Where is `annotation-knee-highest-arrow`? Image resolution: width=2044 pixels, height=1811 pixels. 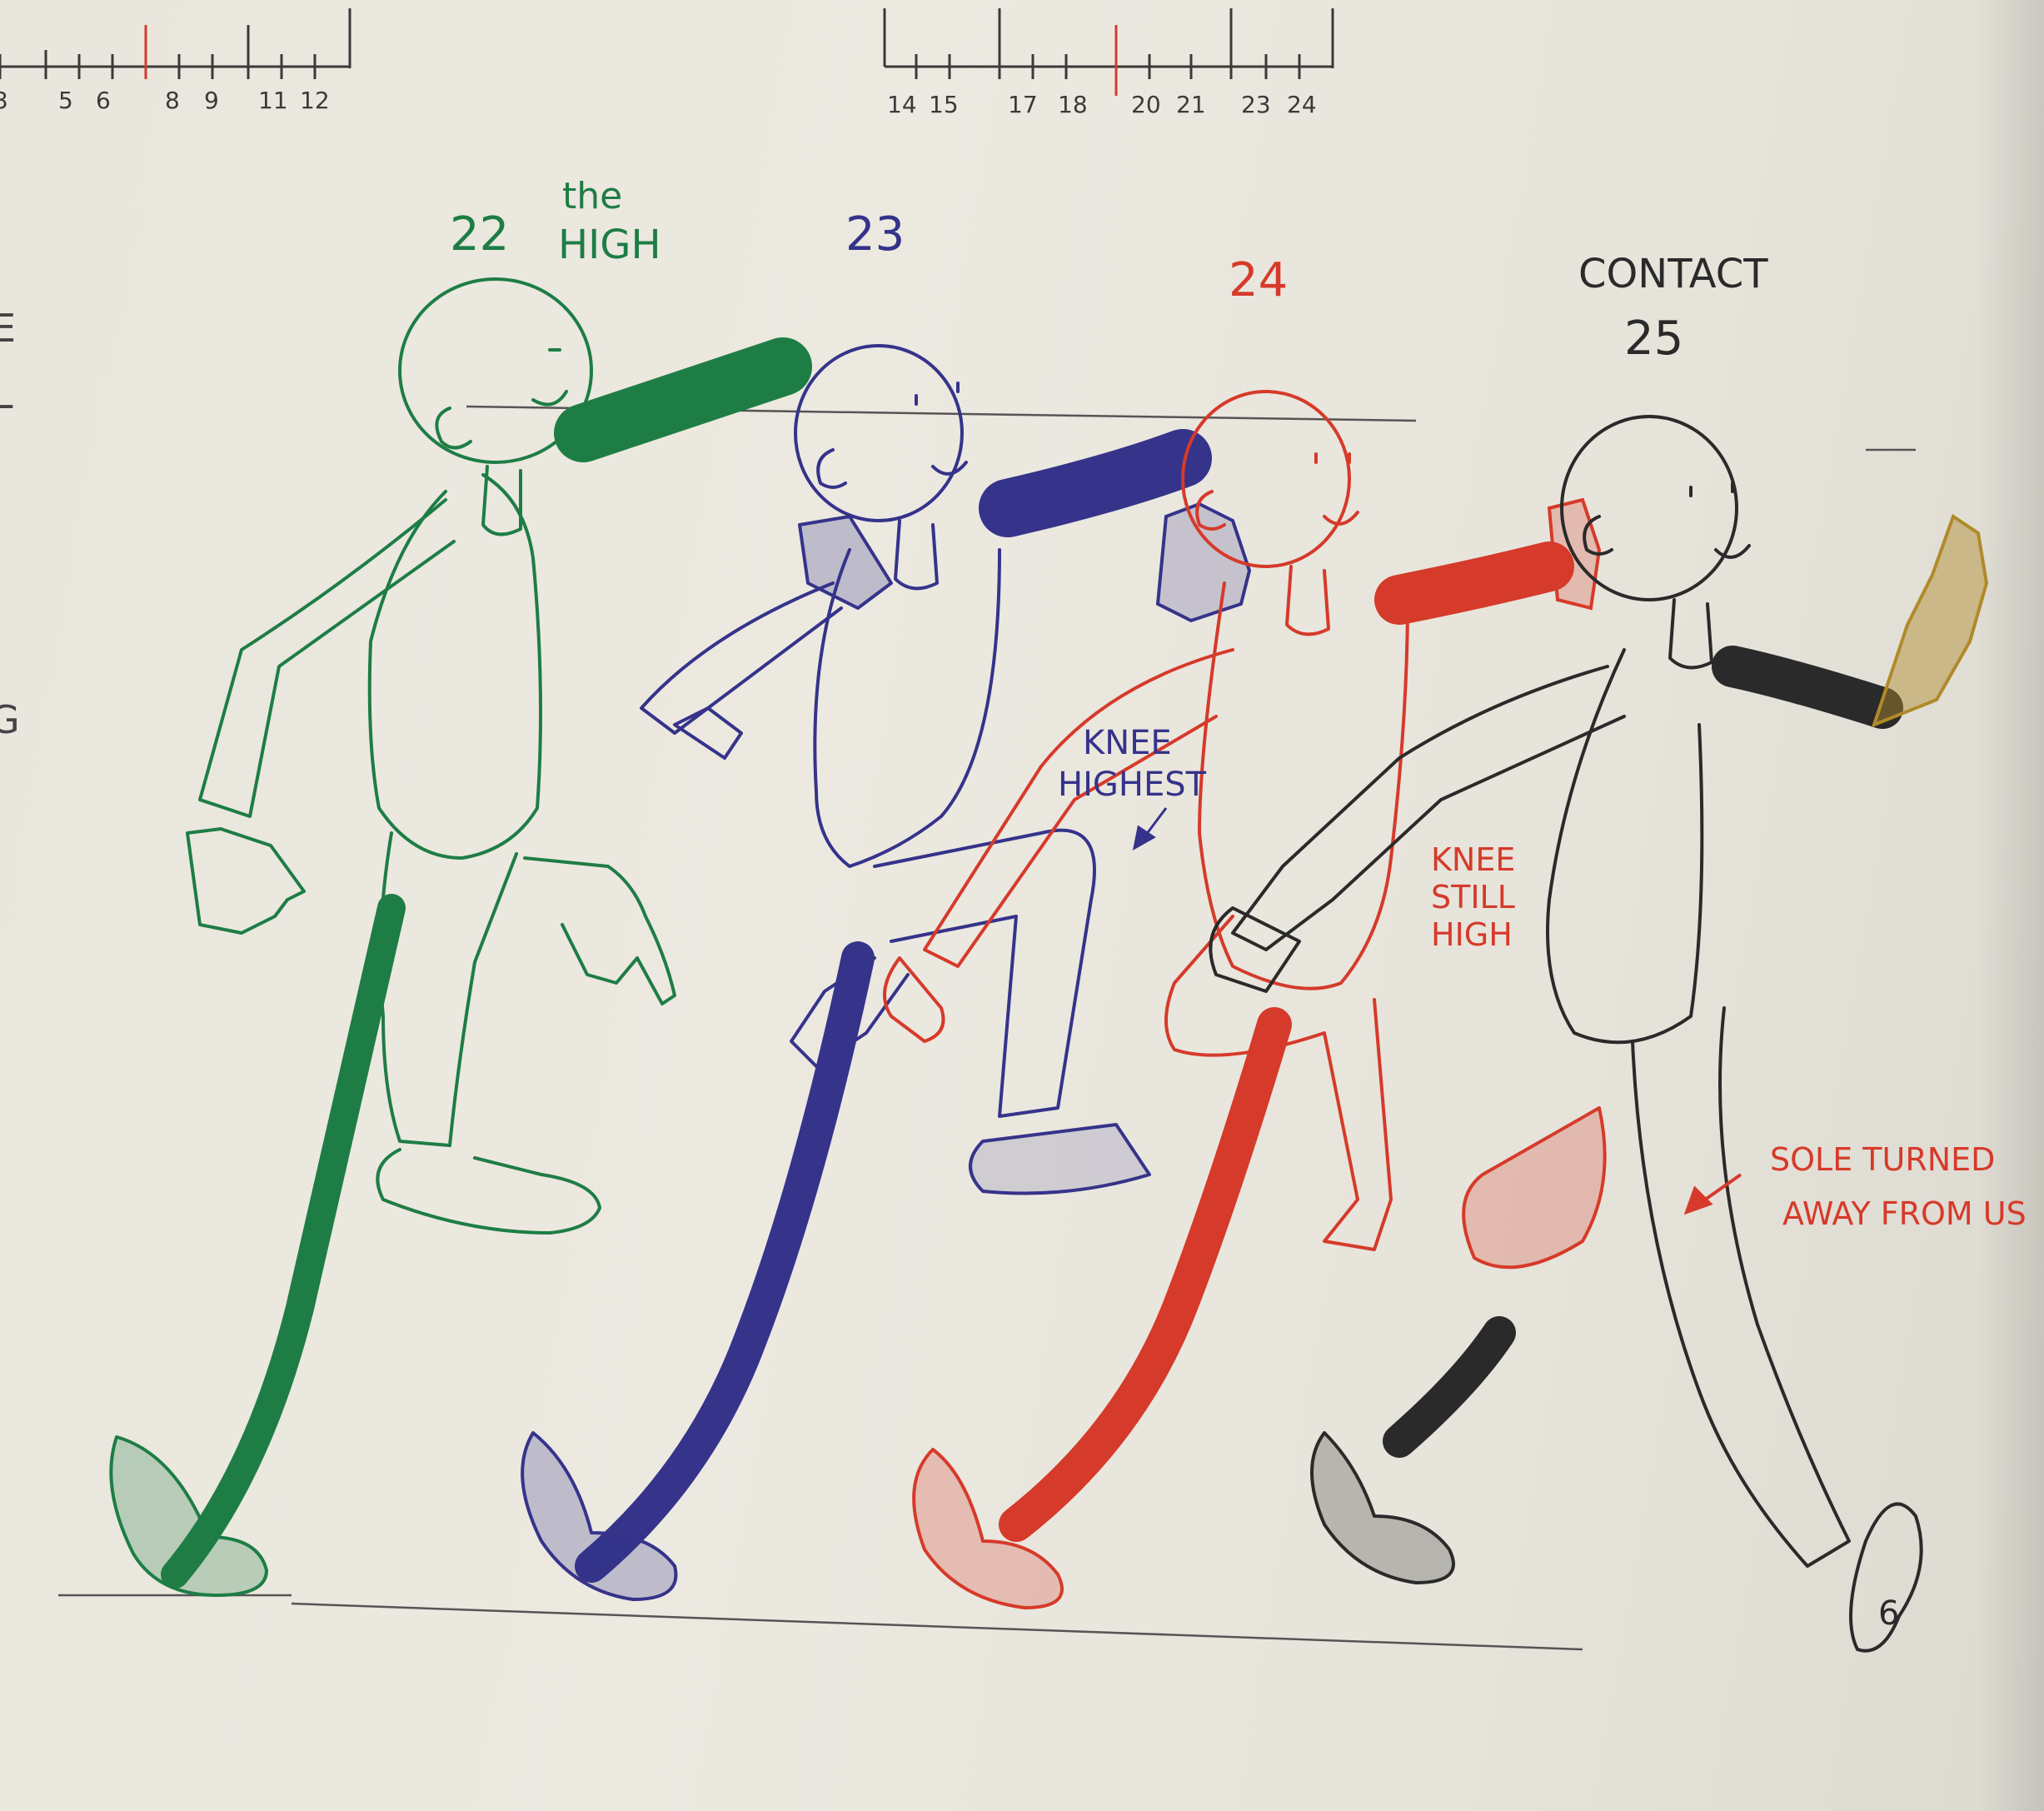
annotation-knee-highest-arrow is located at coordinates (1150, 829).